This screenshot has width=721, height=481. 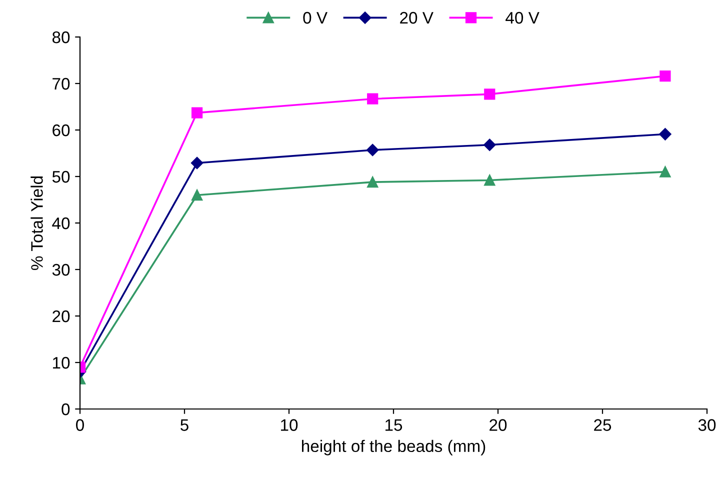 What do you see at coordinates (61, 84) in the screenshot?
I see `y-tick-label: 70` at bounding box center [61, 84].